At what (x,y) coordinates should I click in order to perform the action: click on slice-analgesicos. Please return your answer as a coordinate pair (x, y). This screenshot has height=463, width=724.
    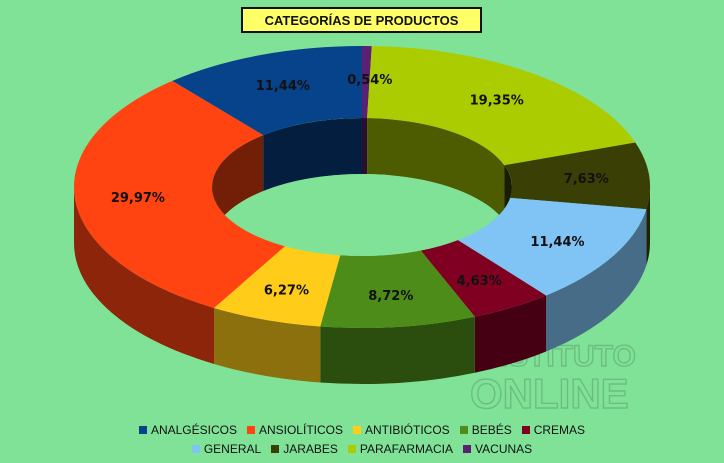
    Looking at the image, I should click on (267, 91).